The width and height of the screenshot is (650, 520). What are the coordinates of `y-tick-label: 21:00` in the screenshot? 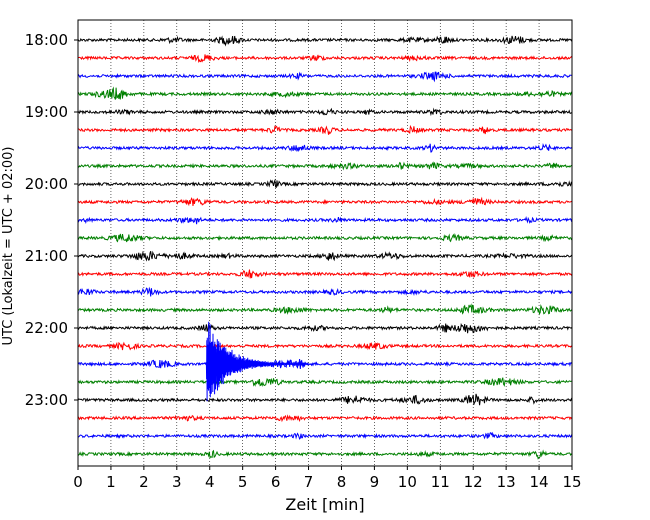 It's located at (46, 256).